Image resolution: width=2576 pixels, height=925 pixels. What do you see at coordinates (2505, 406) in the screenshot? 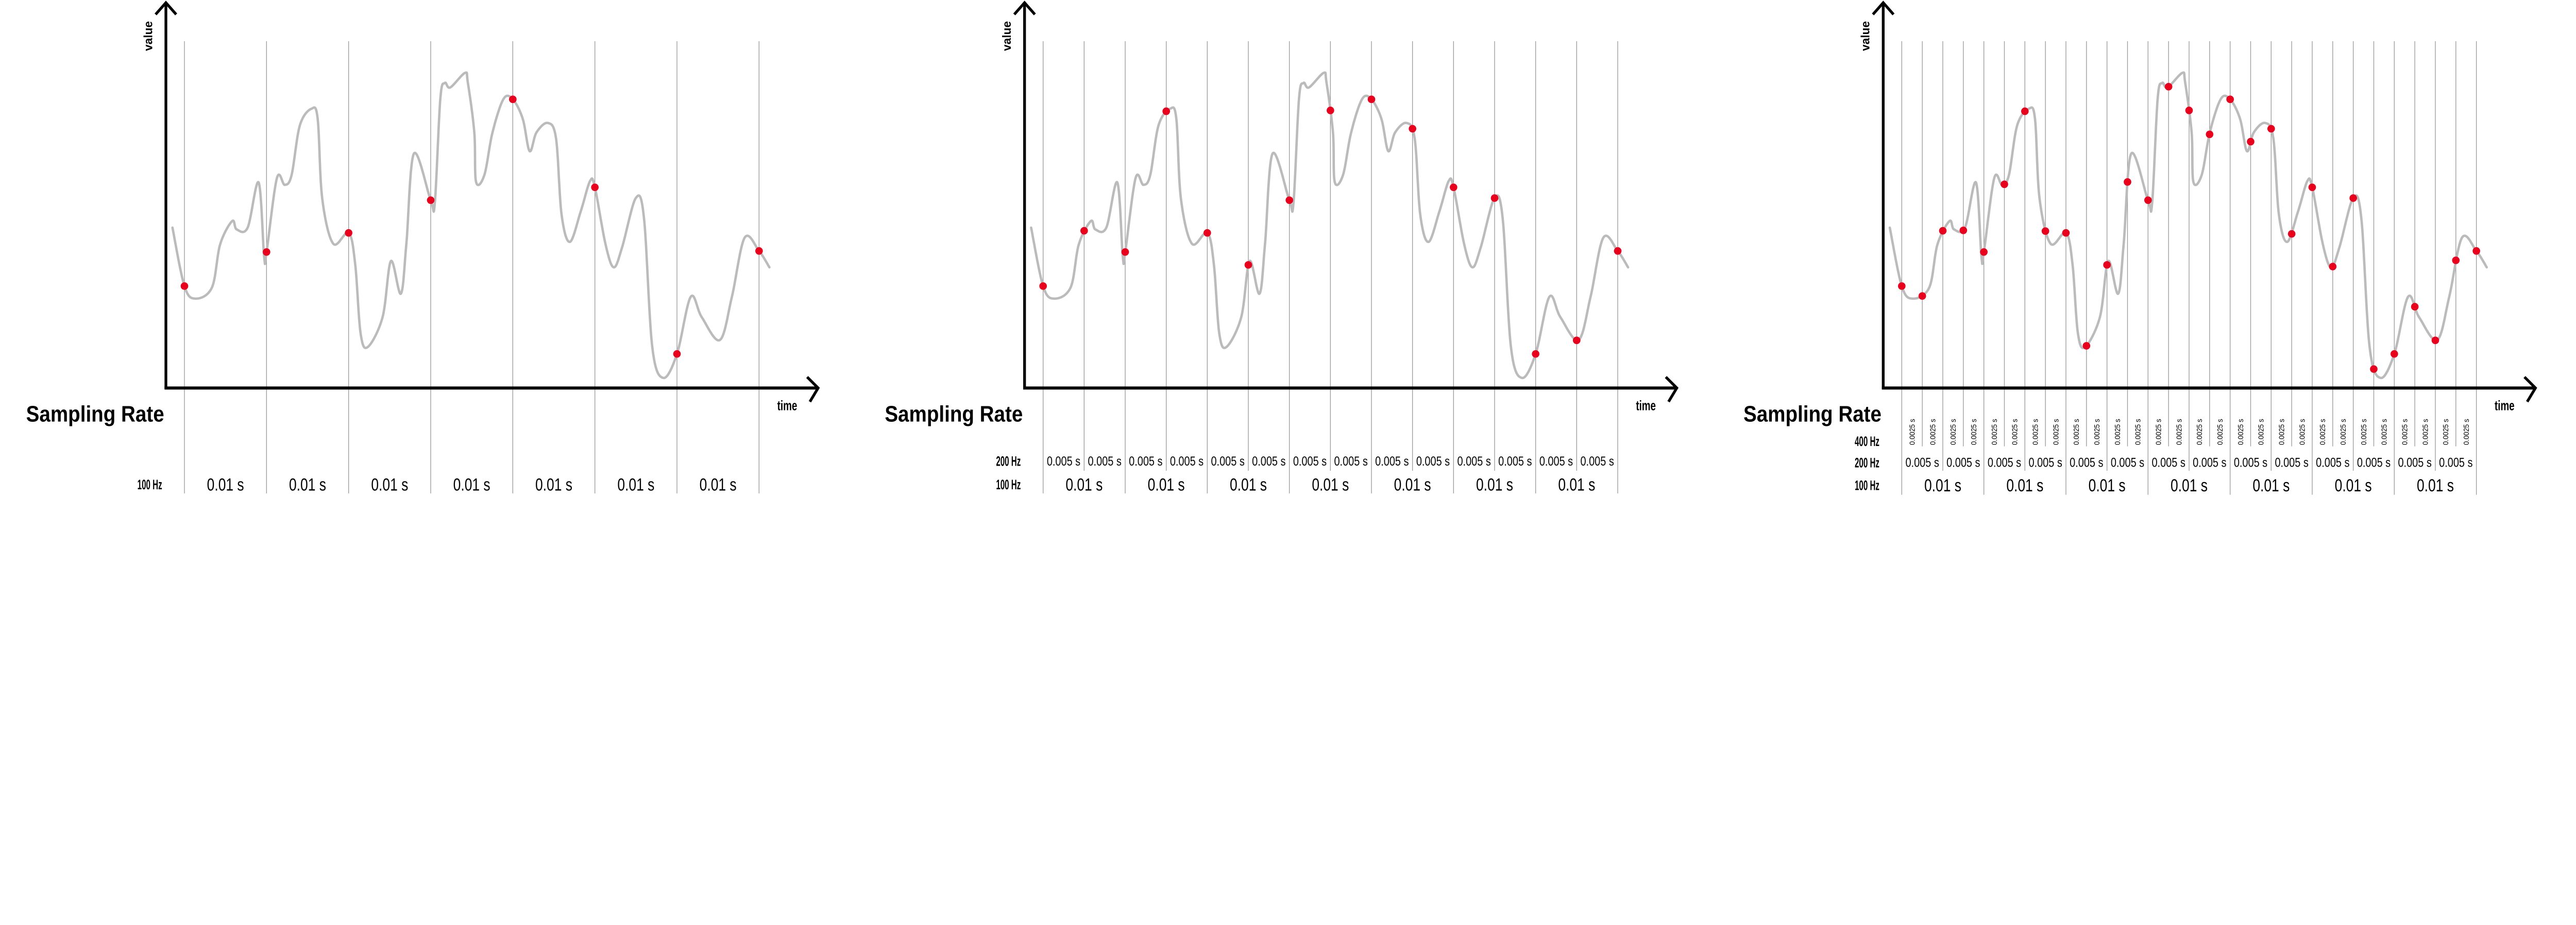
I see `x-axis-label: time` at bounding box center [2505, 406].